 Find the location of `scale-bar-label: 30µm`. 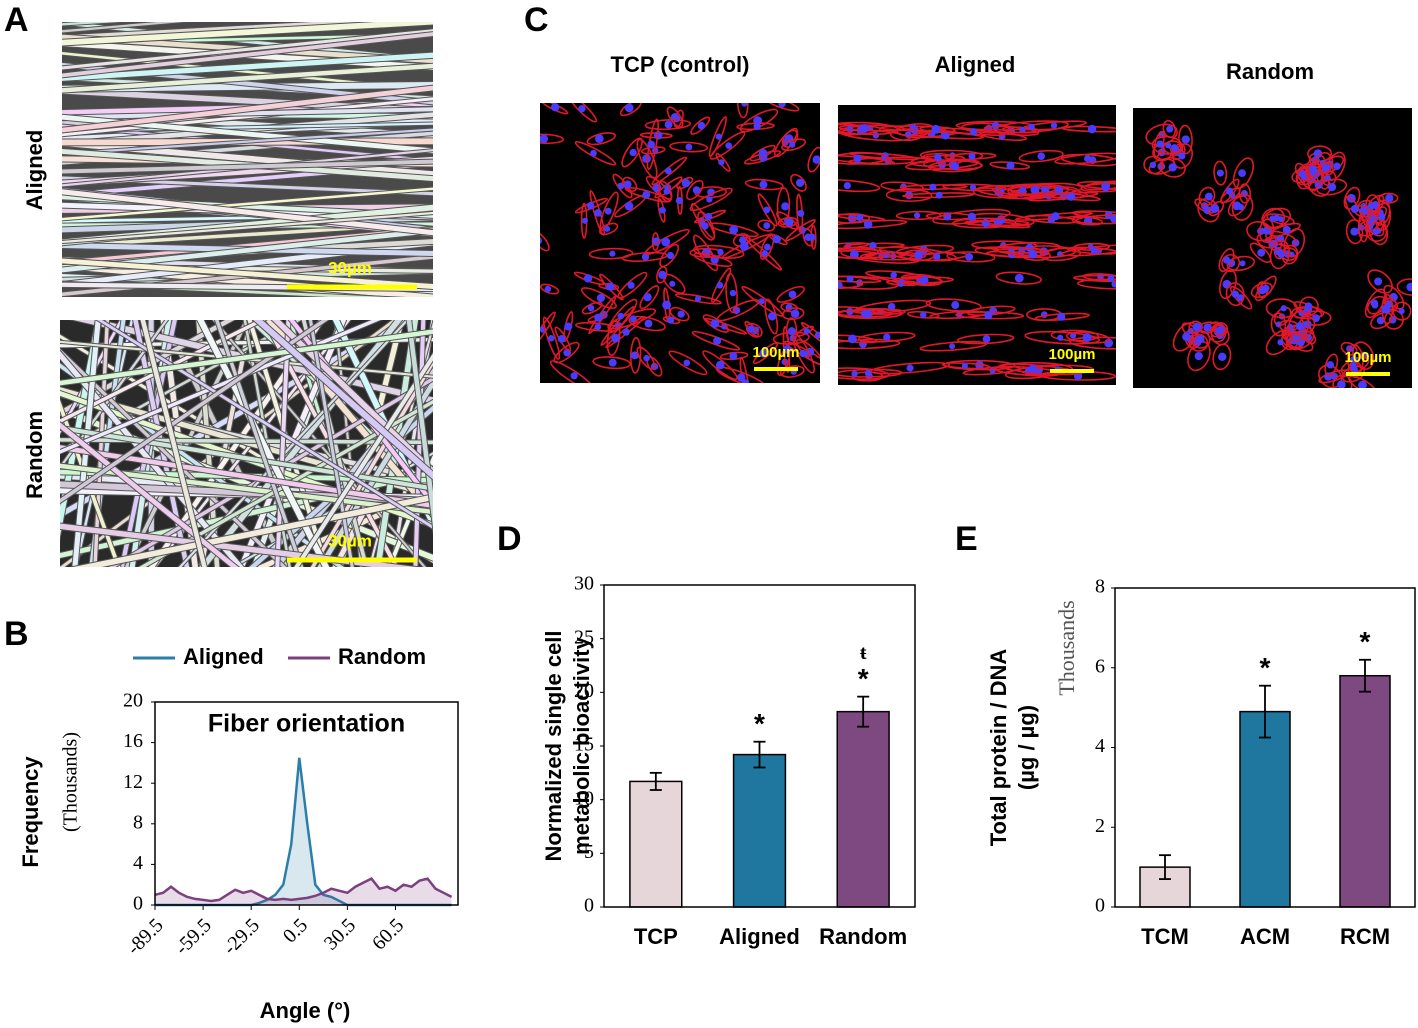

scale-bar-label: 30µm is located at coordinates (350, 540).